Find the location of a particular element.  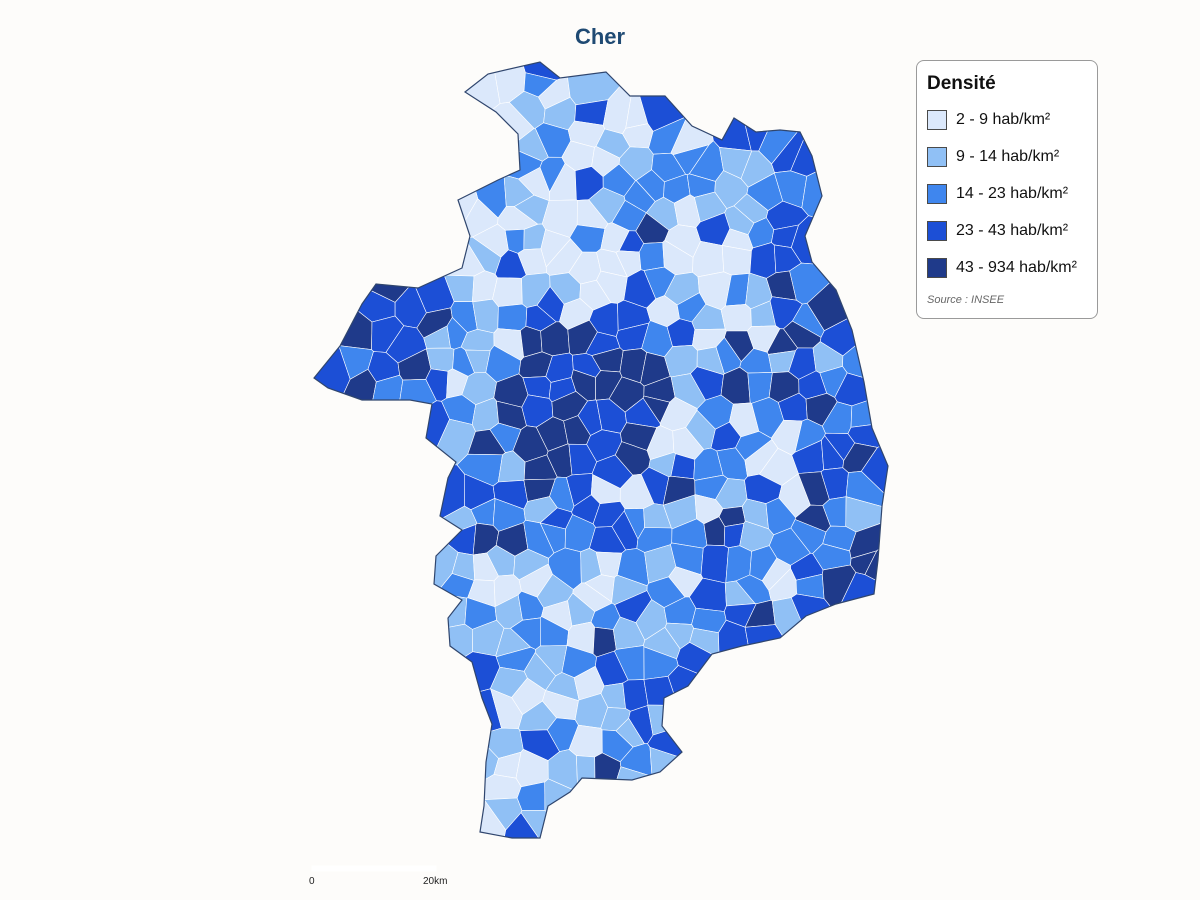

legend-label: 43 - 934 hab/km² is located at coordinates (1016, 267).